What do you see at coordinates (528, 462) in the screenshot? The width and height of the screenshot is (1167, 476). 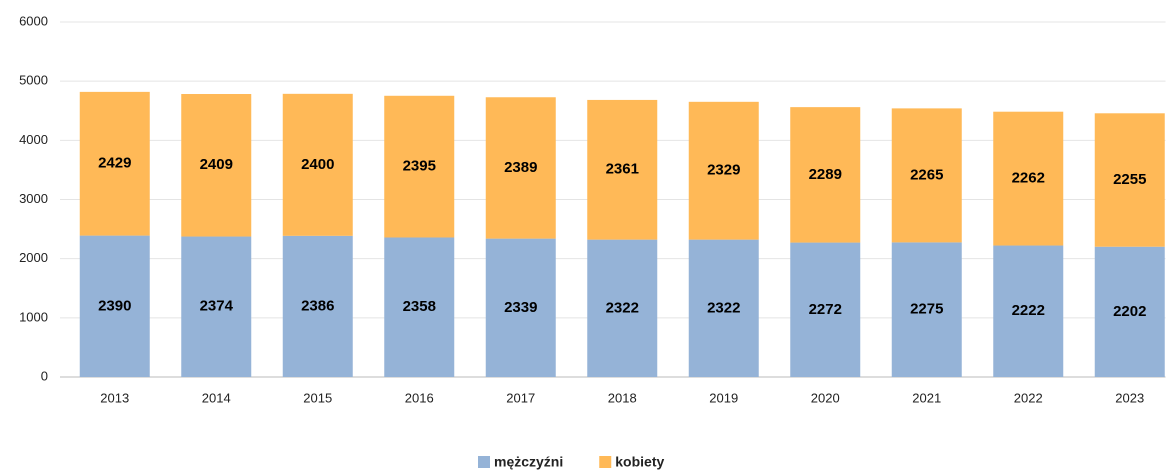 I see `legend-label: mężczyźni` at bounding box center [528, 462].